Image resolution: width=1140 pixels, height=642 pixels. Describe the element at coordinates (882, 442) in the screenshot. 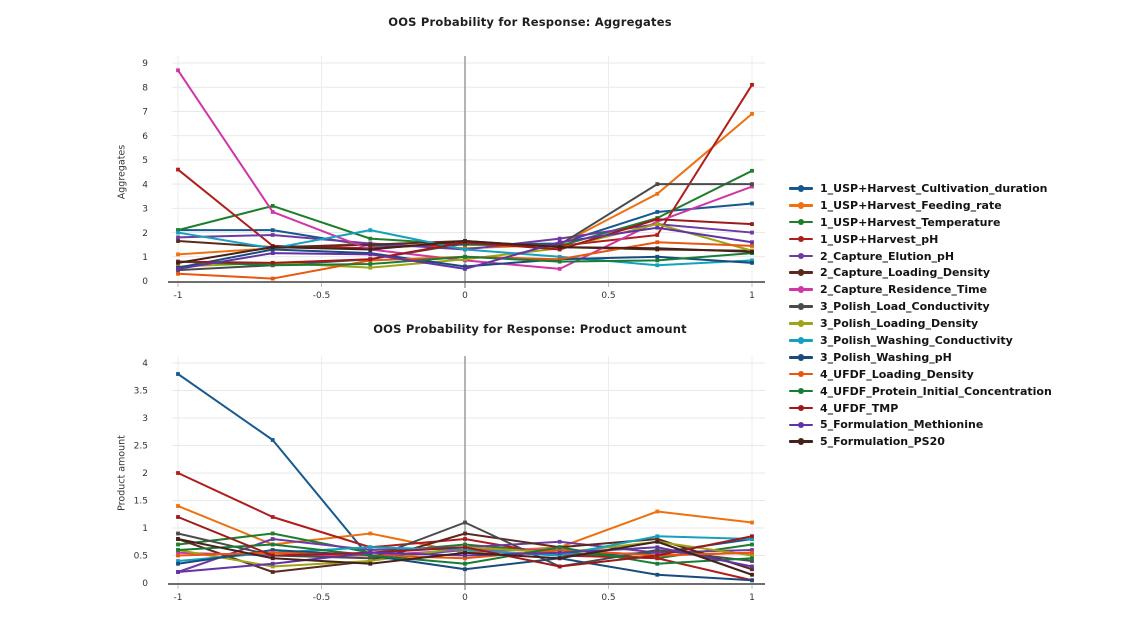

I see `legend-label: 5_Formulation_PS20` at that location.